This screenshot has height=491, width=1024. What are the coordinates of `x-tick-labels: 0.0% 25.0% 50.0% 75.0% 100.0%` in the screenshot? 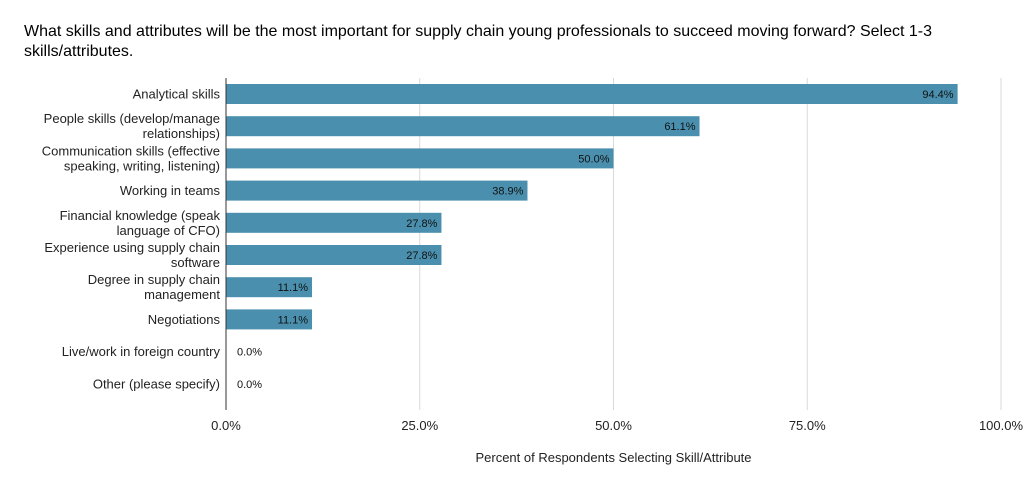 It's located at (617, 425).